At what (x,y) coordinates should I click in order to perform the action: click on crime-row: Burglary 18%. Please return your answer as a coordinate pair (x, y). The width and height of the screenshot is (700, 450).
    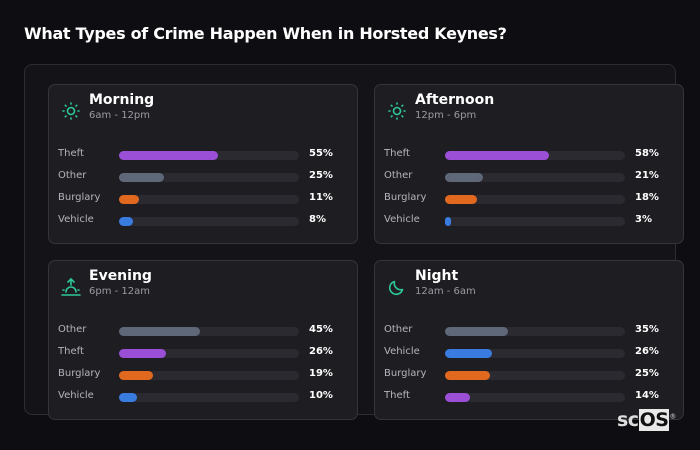
    Looking at the image, I should click on (529, 199).